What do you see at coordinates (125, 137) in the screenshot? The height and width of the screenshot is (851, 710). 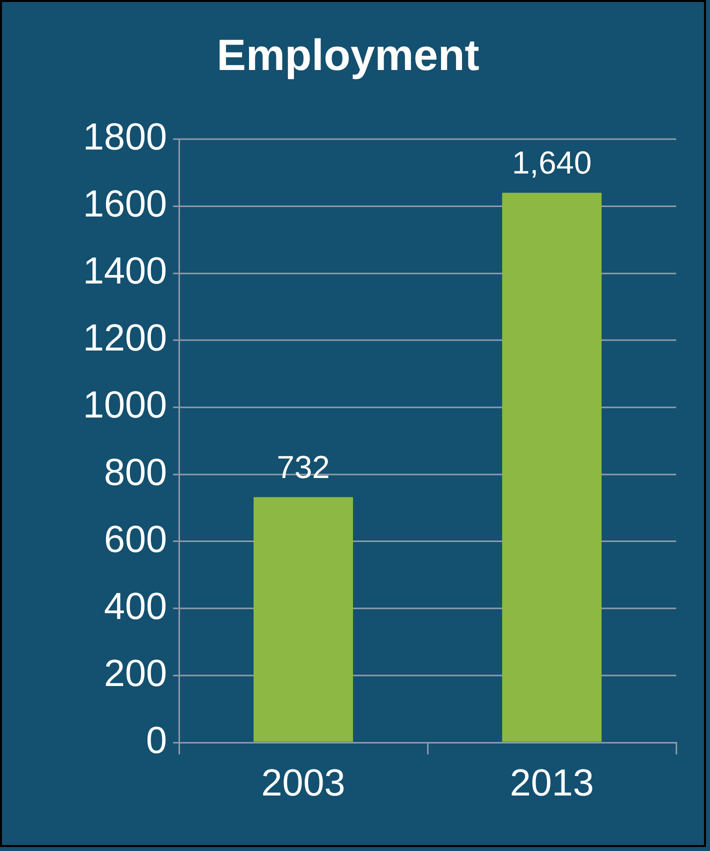 I see `y-tick-label: 1800` at bounding box center [125, 137].